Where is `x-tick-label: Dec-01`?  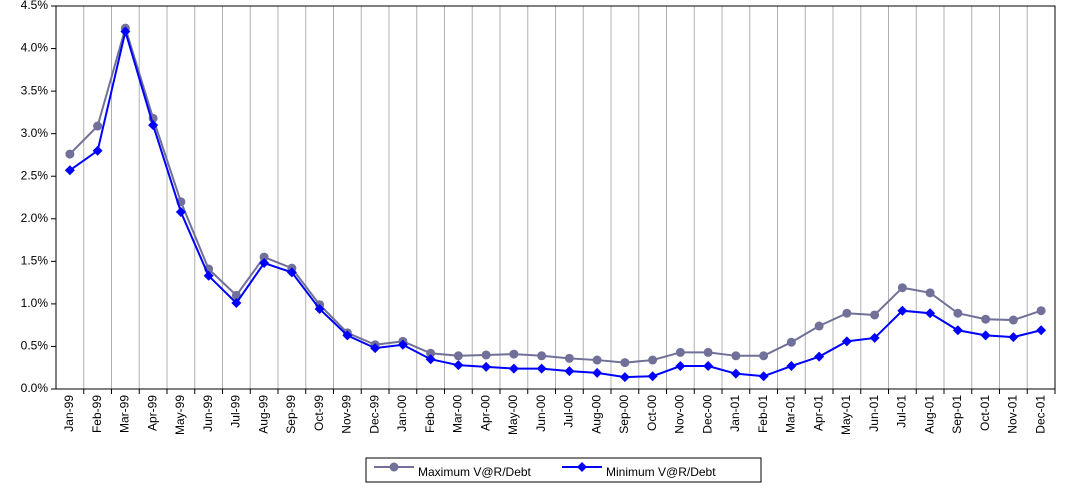
x-tick-label: Dec-01 is located at coordinates (1040, 414).